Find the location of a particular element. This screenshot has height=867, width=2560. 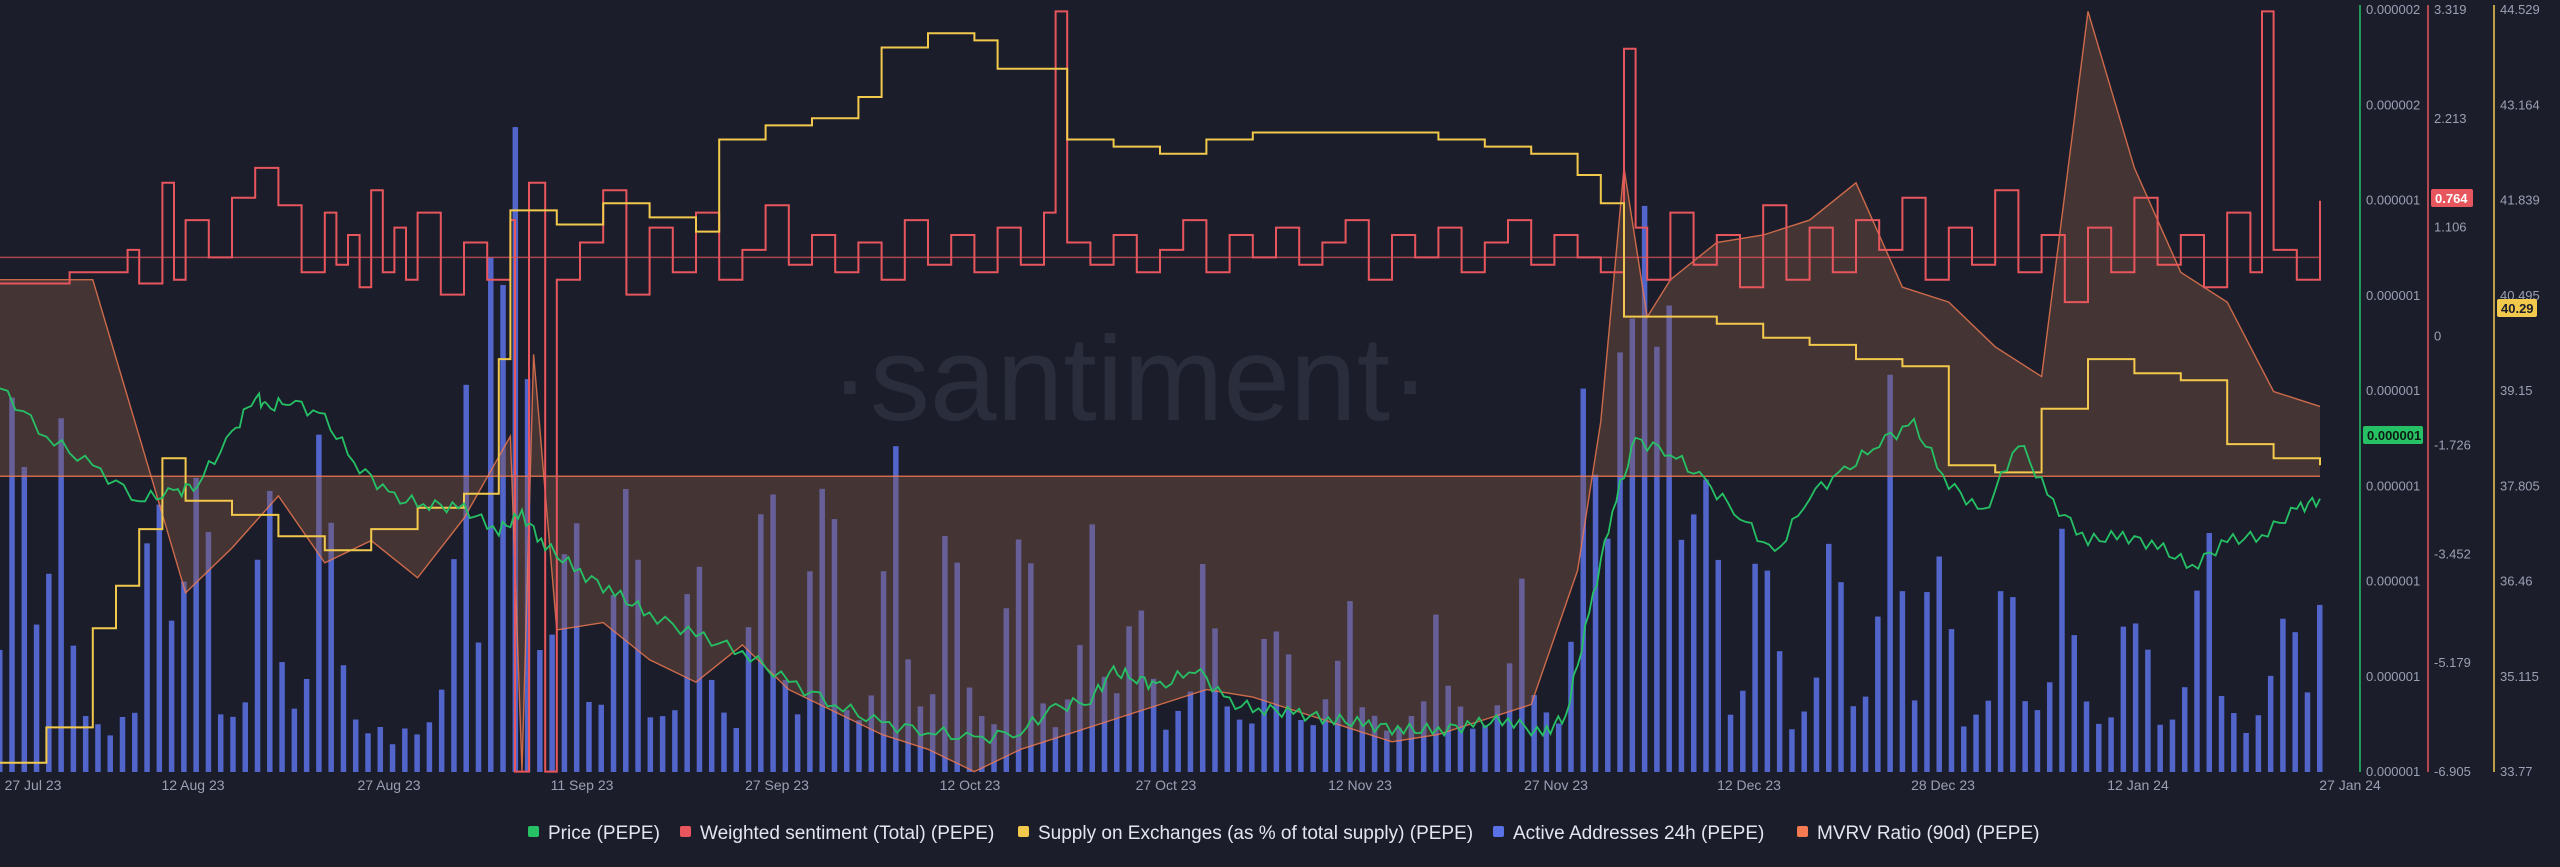

price-axis-tick: 0.000002 is located at coordinates (2393, 104).